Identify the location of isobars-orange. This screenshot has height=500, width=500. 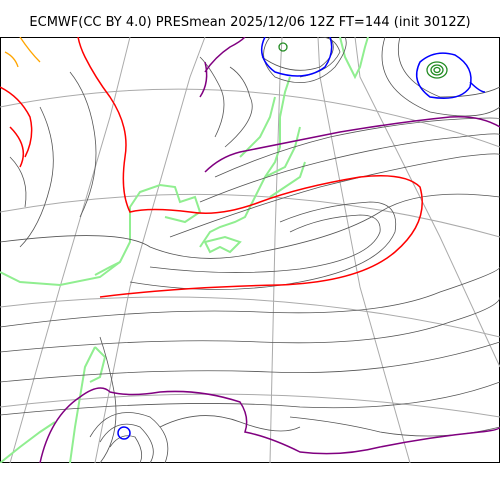
(22, 52).